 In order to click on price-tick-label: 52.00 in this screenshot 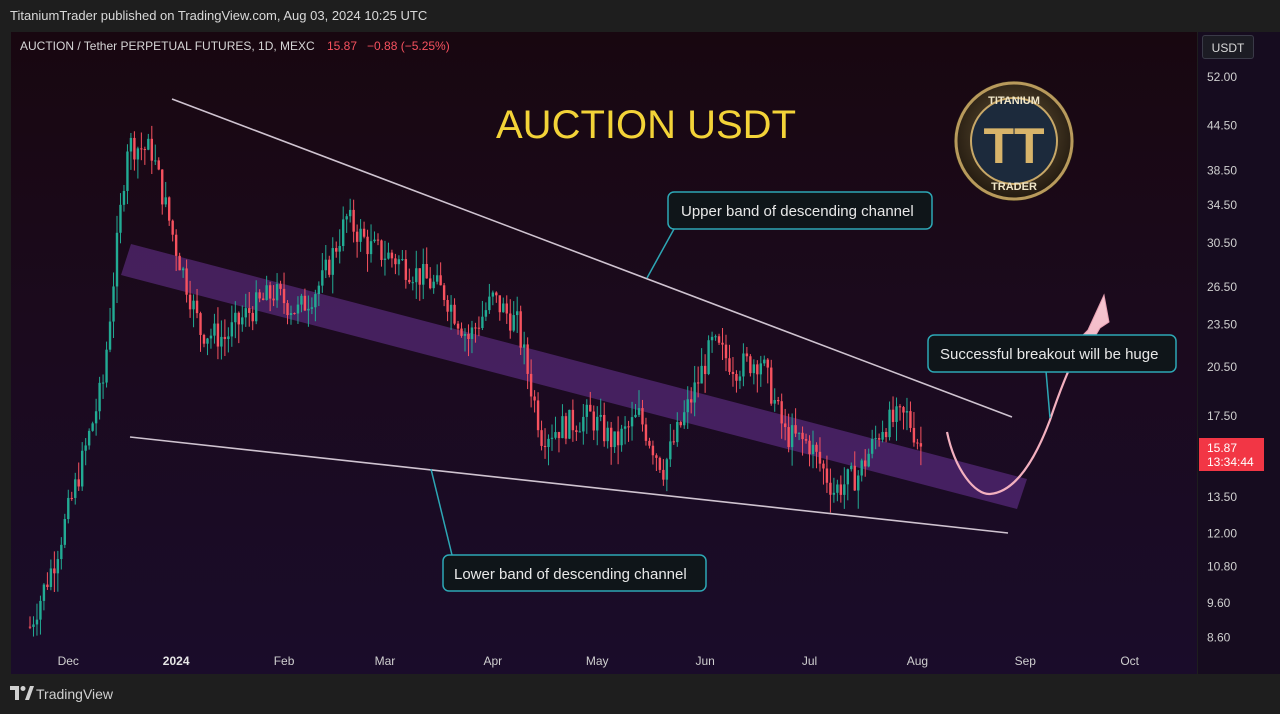, I will do `click(1222, 77)`.